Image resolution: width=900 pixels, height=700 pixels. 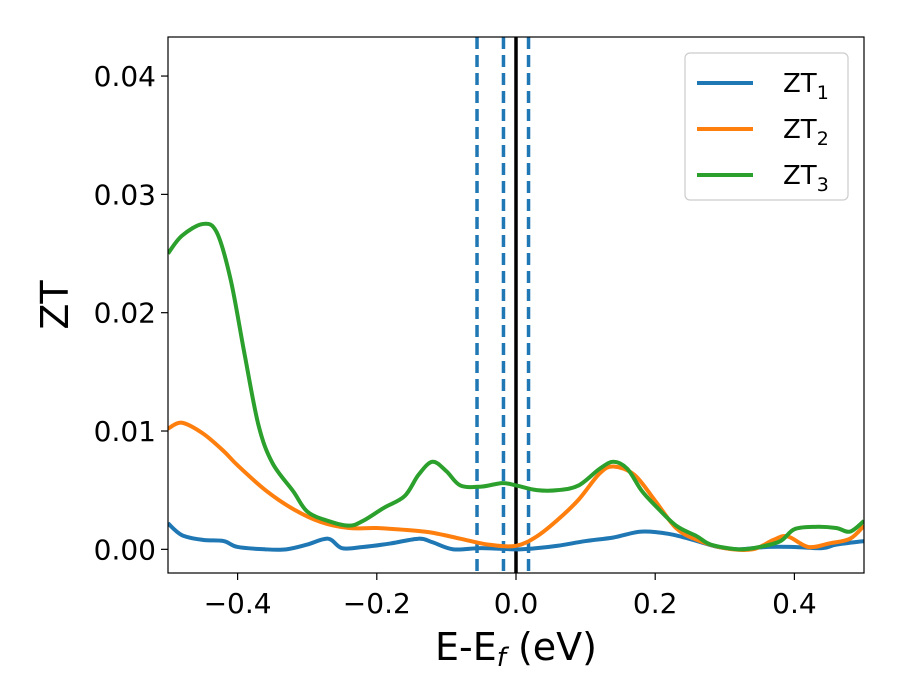 I want to click on y-axis-ticks: 0.00 0.01 0.02 0.03 0.04, so click(x=131, y=313).